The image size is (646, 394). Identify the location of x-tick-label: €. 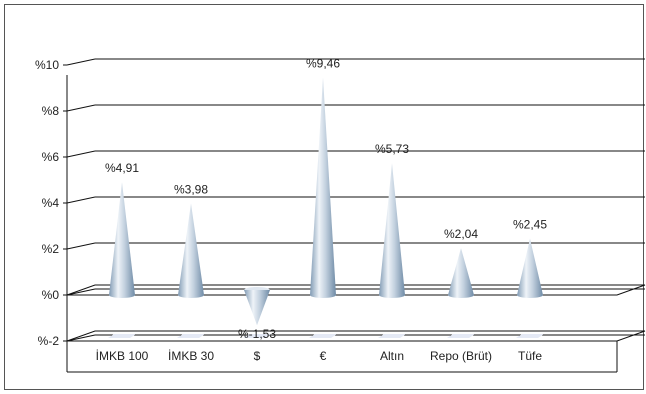
(323, 356).